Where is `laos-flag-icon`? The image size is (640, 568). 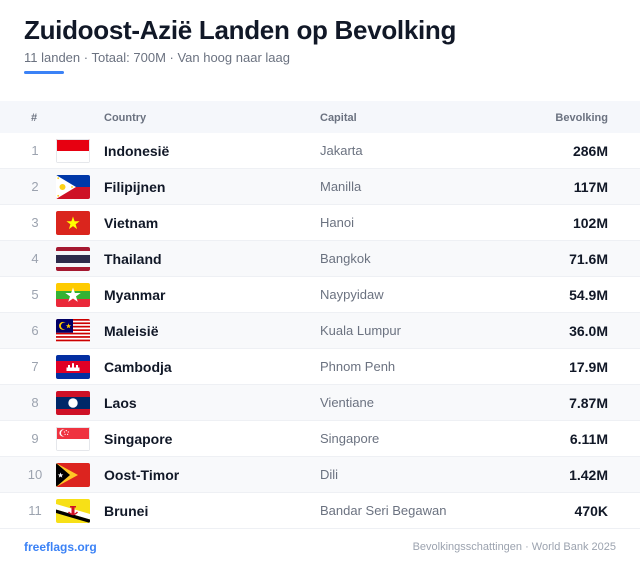
laos-flag-icon is located at coordinates (73, 403).